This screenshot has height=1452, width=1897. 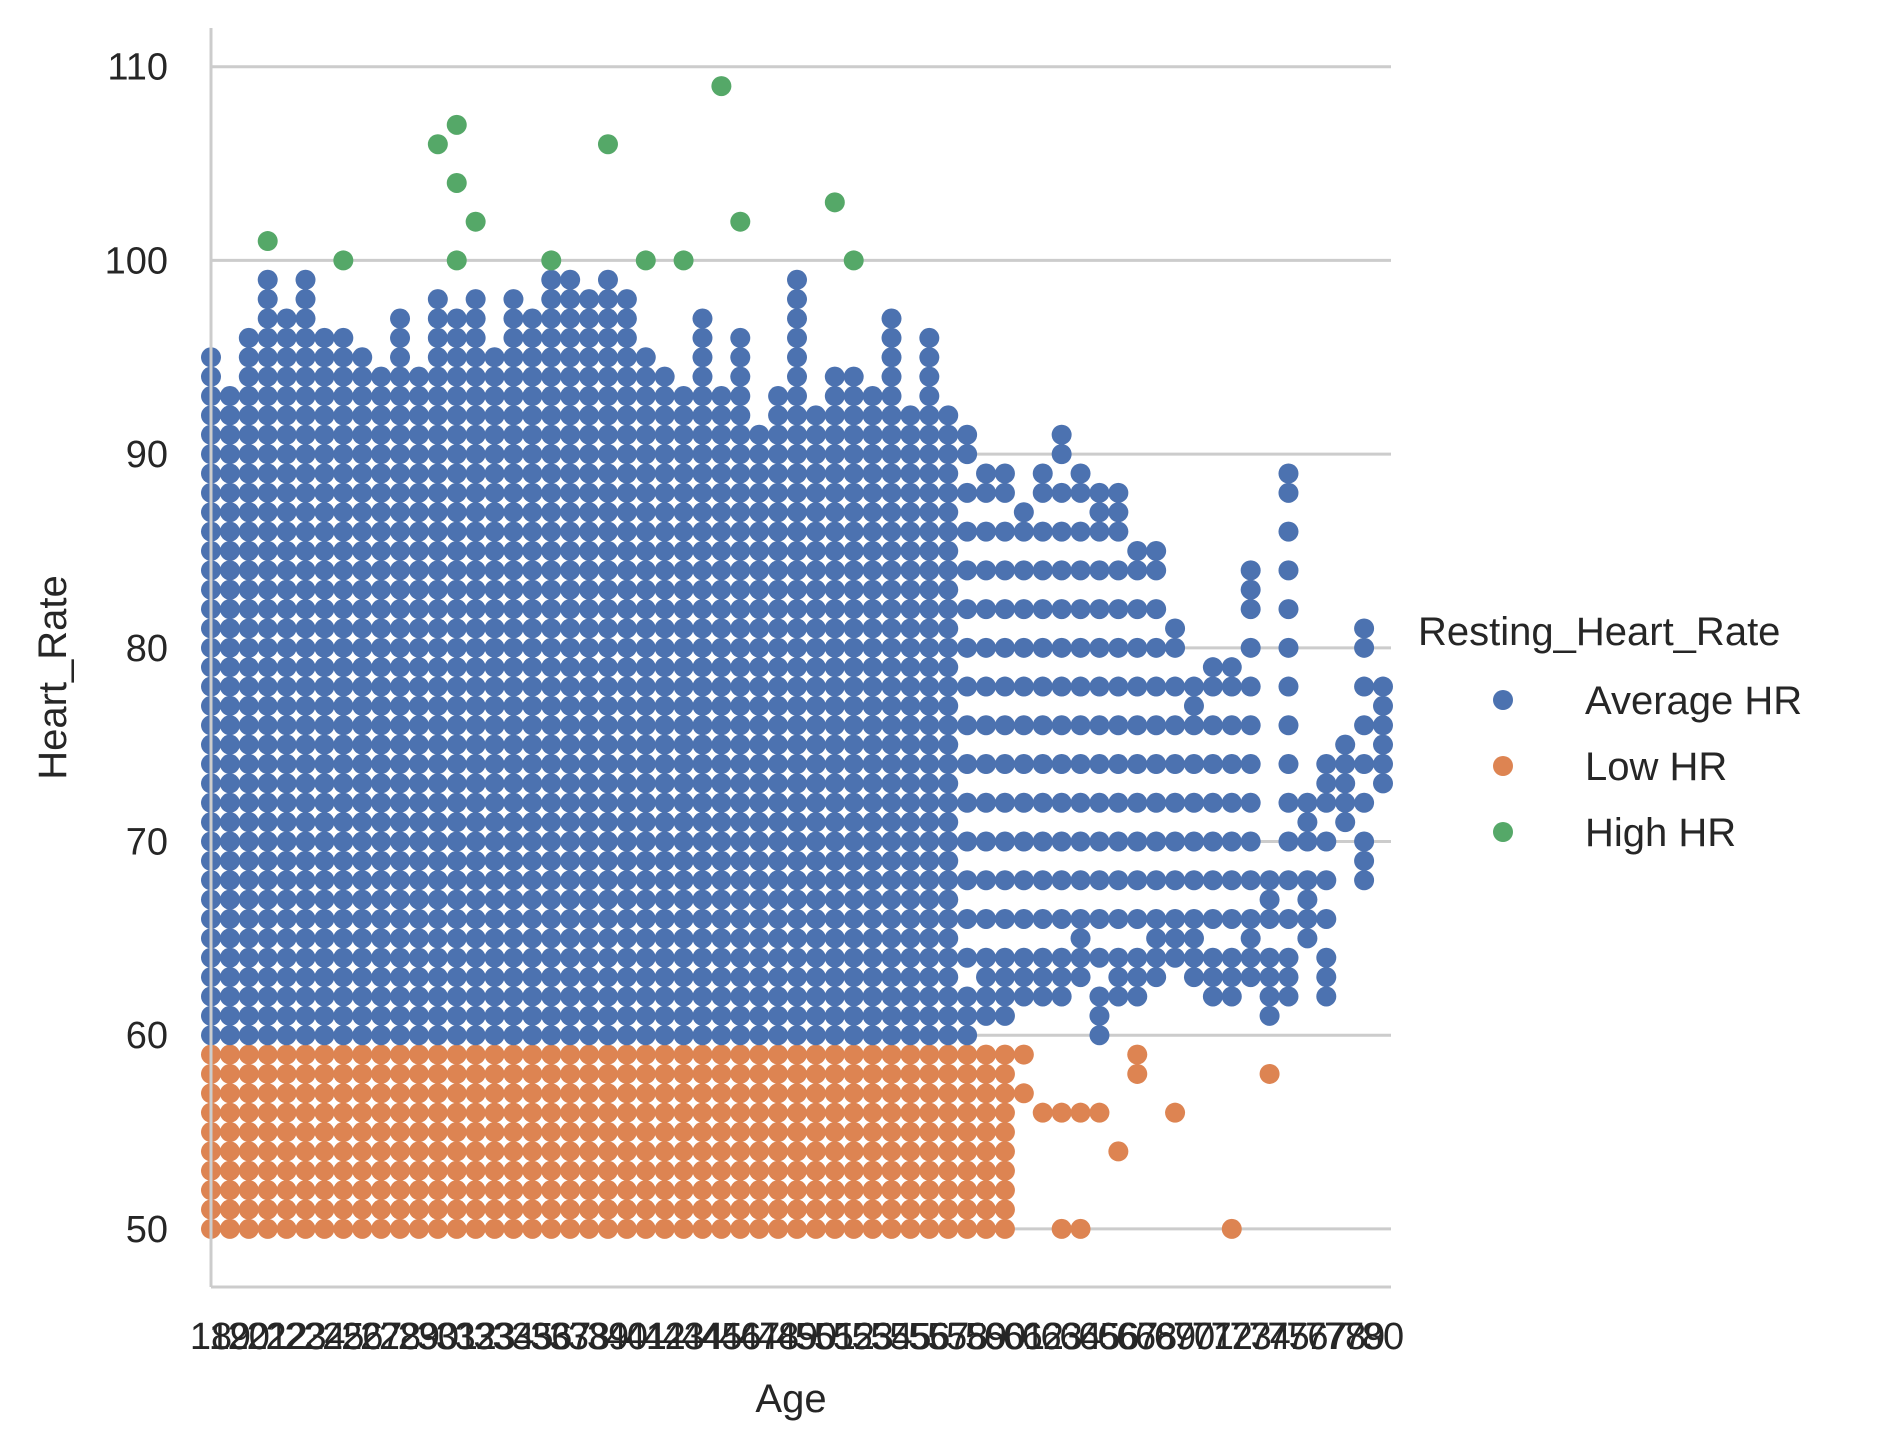 What do you see at coordinates (456, 124) in the screenshot?
I see `point-high-hr` at bounding box center [456, 124].